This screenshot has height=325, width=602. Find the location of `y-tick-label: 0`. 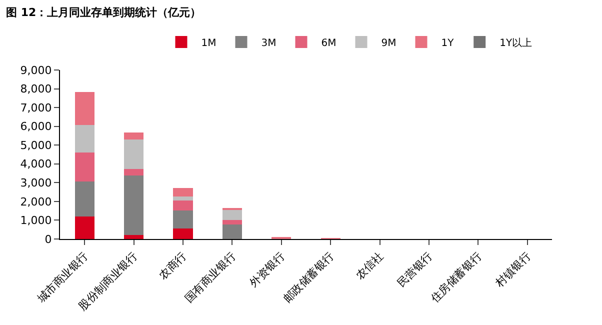

y-tick-label: 0 is located at coordinates (48, 239).